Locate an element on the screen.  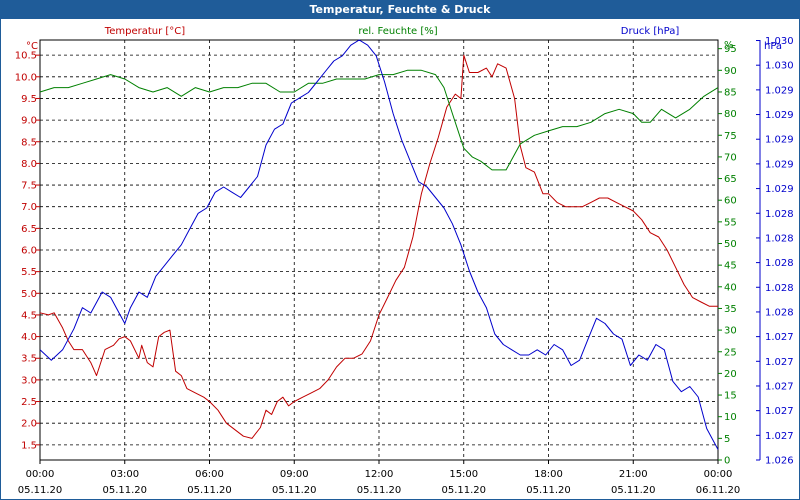
humidity-tick-label: 75 is located at coordinates (730, 136).